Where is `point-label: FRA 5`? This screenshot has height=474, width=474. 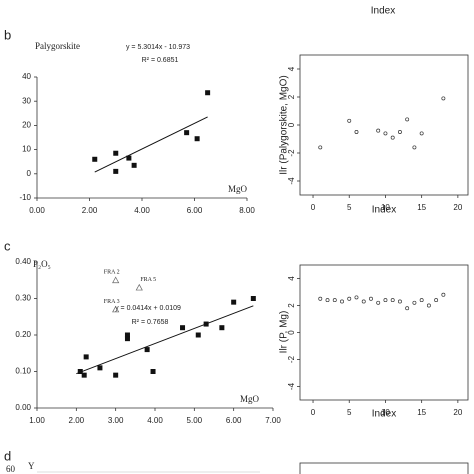
point-label: FRA 5 is located at coordinates (148, 280).